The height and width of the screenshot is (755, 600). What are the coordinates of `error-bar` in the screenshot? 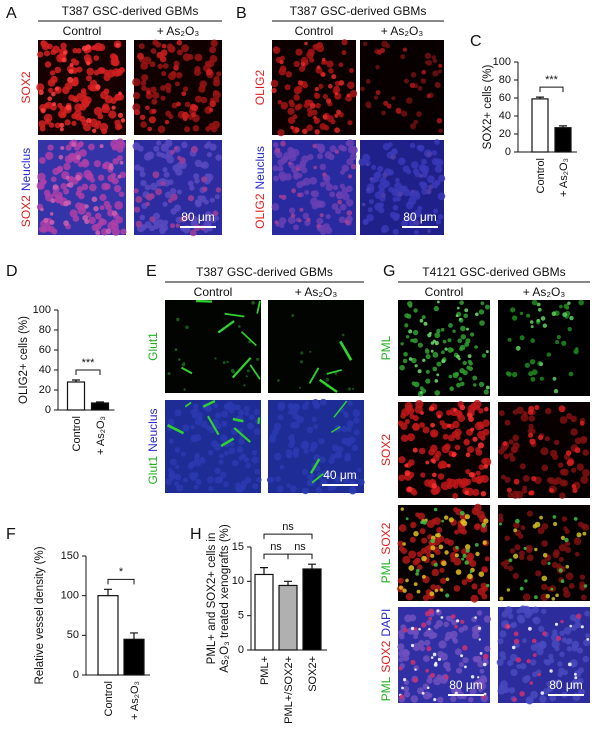 It's located at (108, 592).